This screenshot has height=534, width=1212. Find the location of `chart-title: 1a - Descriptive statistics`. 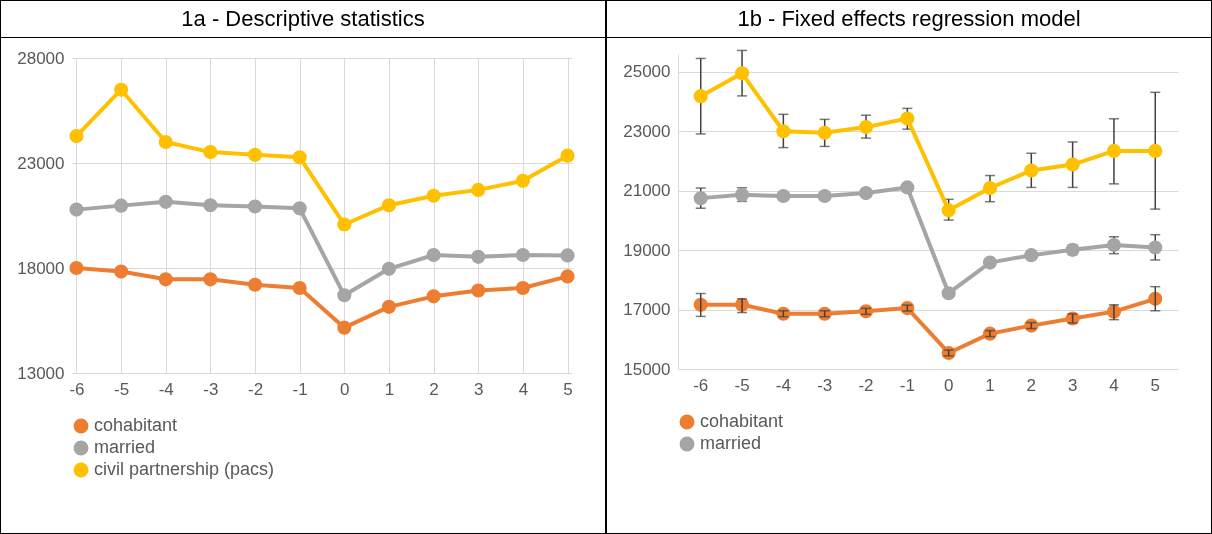

chart-title: 1a - Descriptive statistics is located at coordinates (303, 19).